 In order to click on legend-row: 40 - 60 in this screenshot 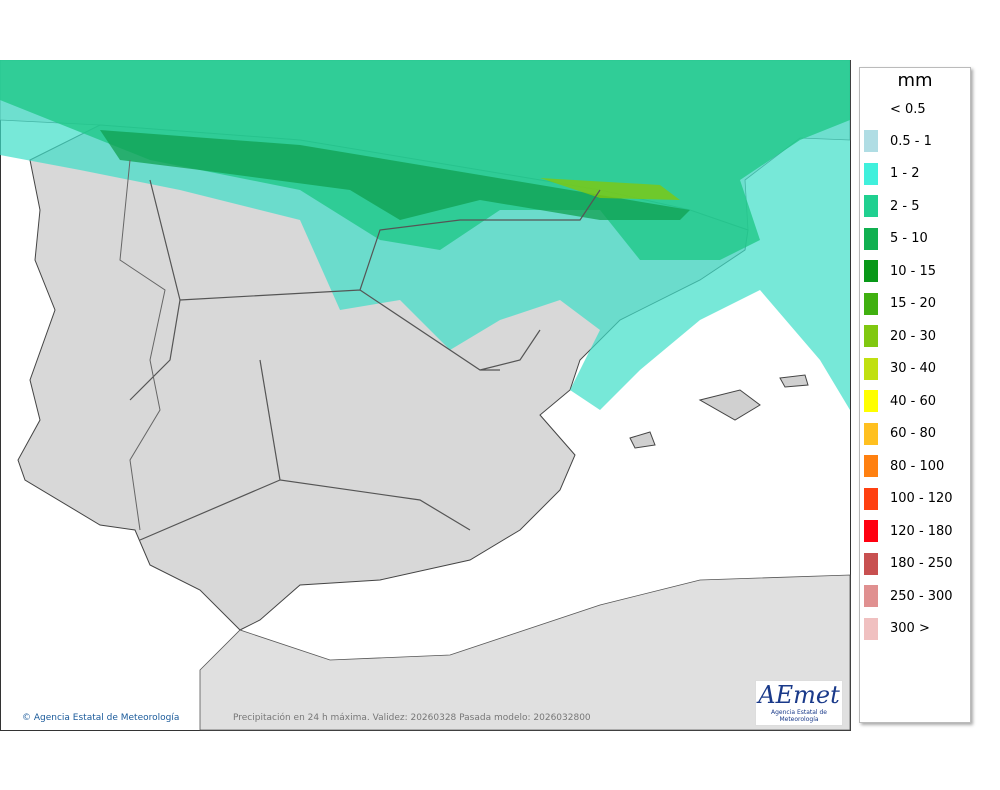, I will do `click(900, 401)`.